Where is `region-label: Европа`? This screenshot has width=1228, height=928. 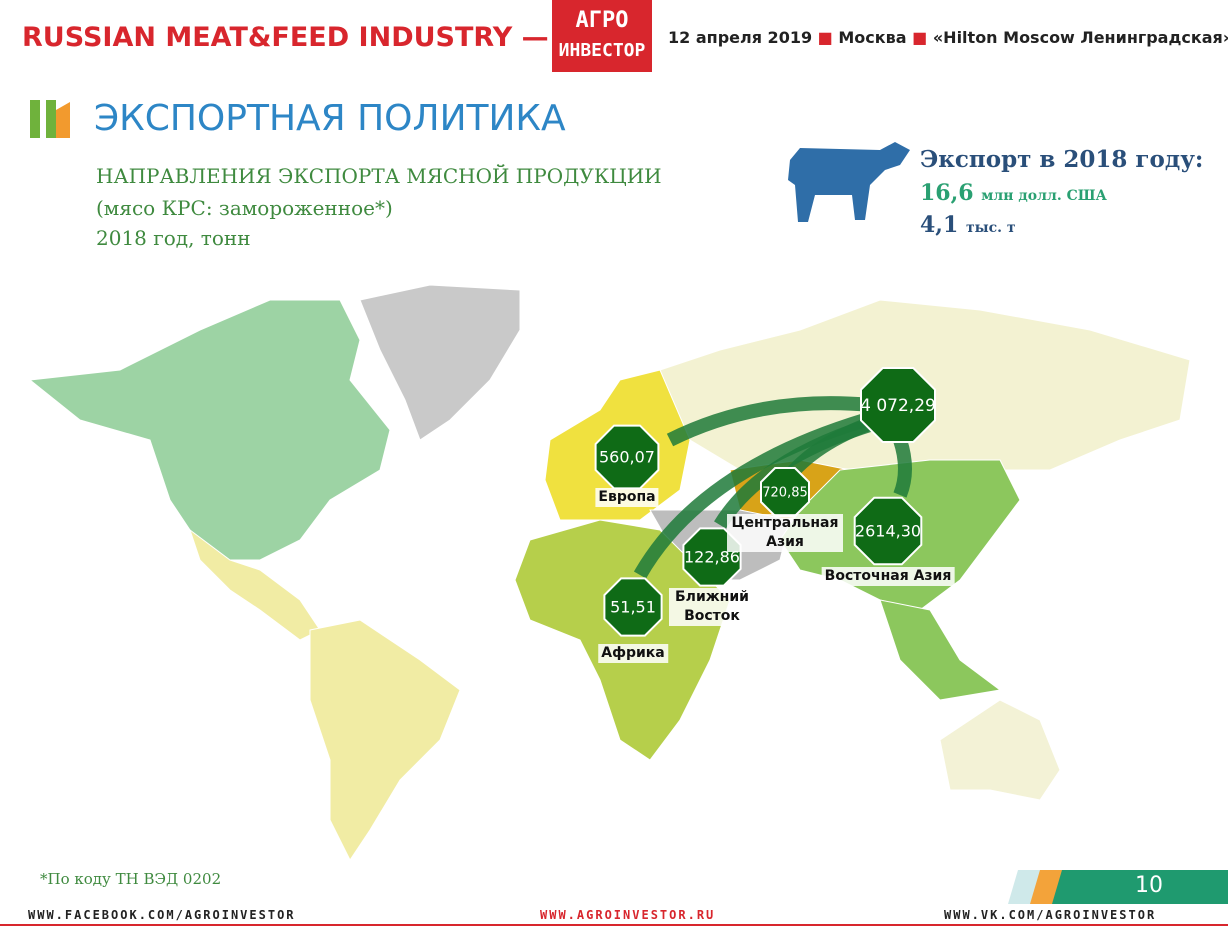
region-label: Европа is located at coordinates (627, 497).